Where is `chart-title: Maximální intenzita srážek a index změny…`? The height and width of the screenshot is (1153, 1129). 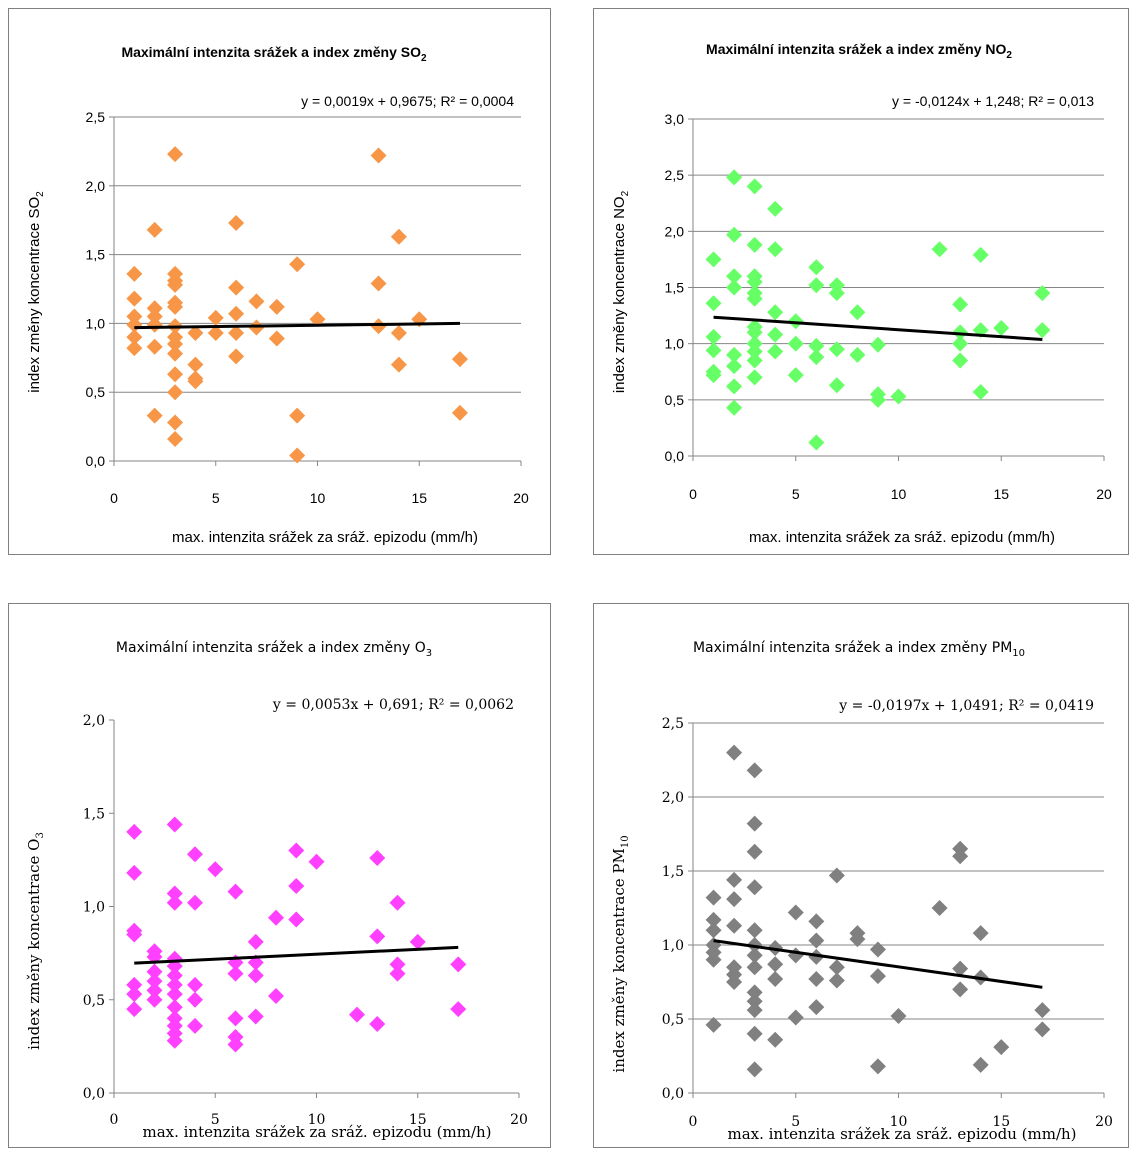 chart-title: Maximální intenzita srážek a index změny… is located at coordinates (274, 649).